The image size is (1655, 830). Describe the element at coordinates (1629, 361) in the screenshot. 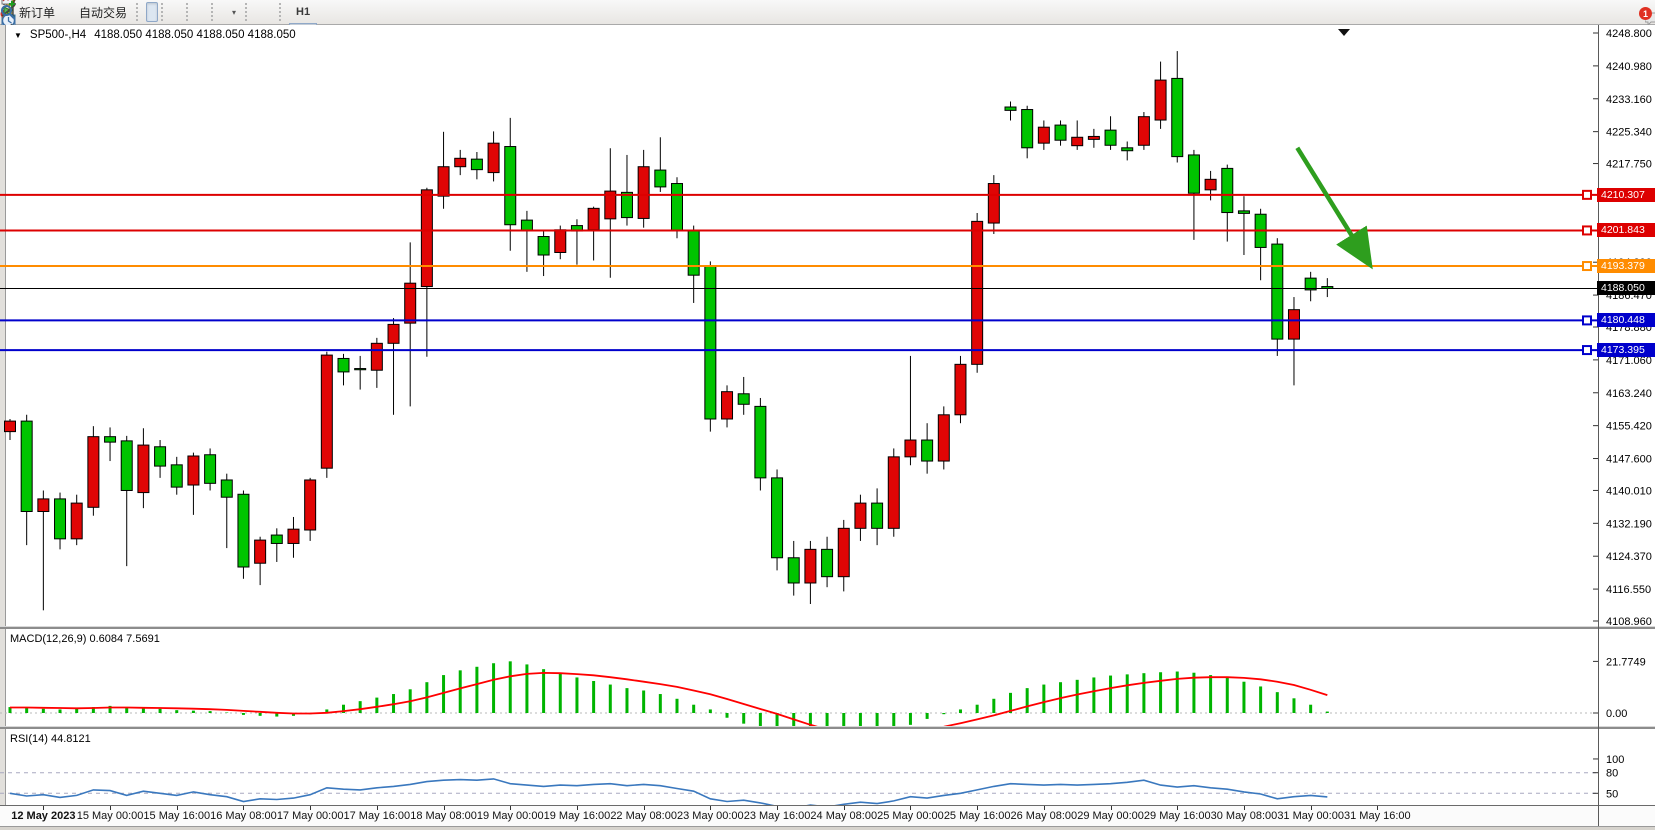

I see `price-axis-tick: 4171.060` at that location.